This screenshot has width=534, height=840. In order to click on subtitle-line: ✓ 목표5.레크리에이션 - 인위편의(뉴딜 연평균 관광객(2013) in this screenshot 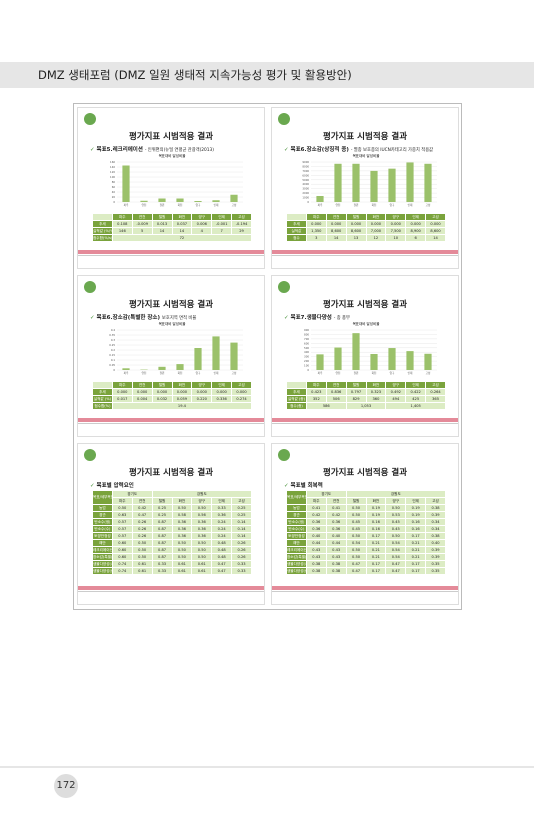, I will do `click(152, 149)`.